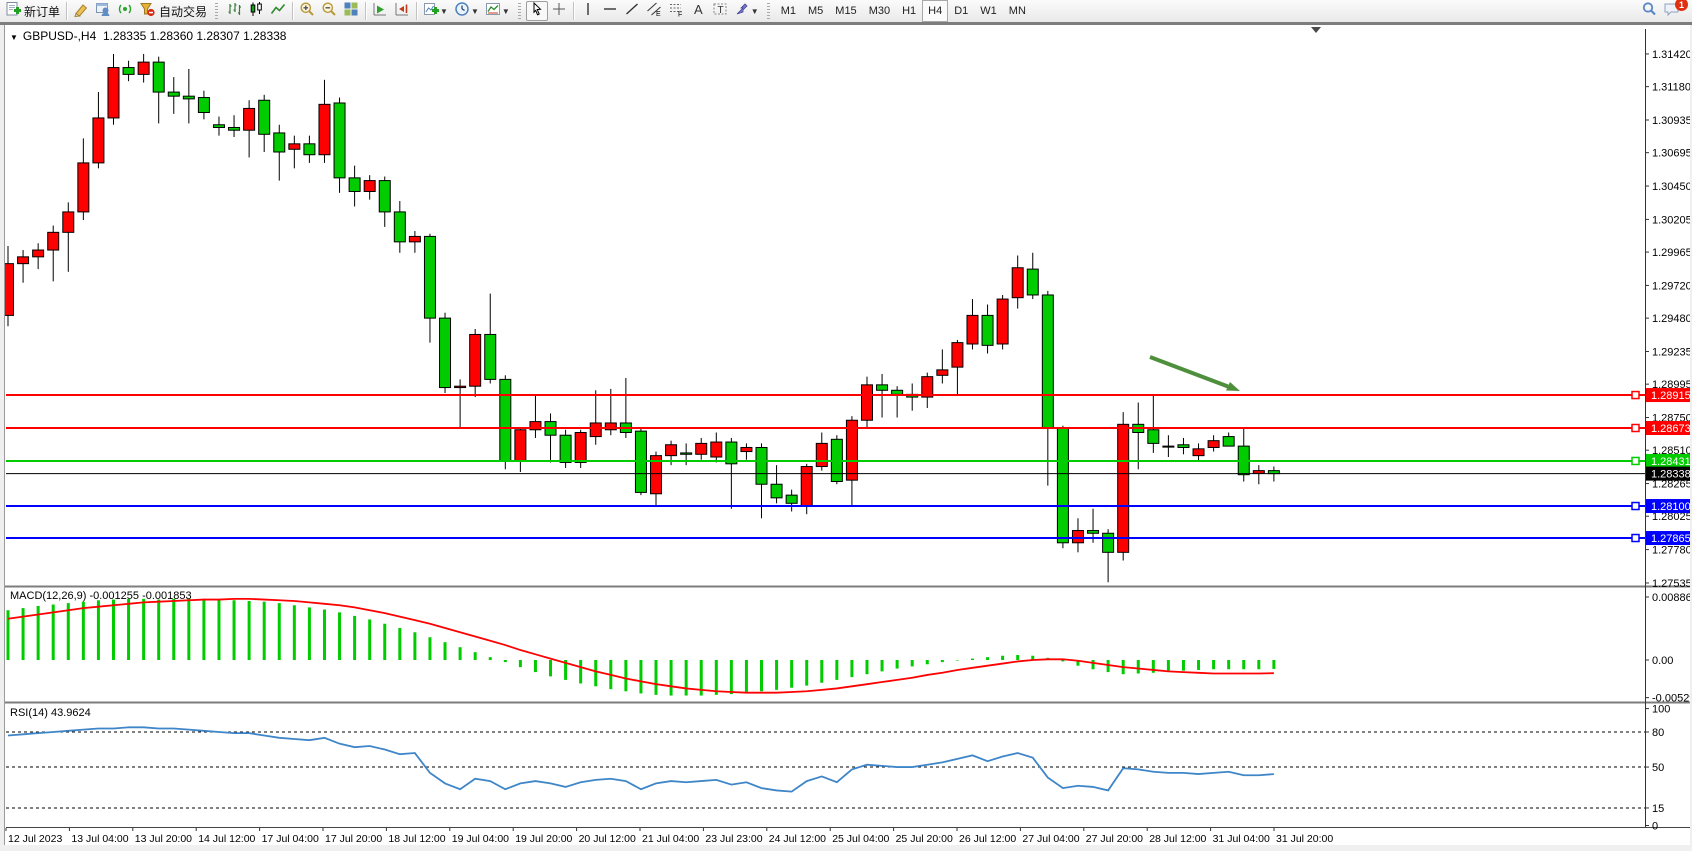  Describe the element at coordinates (961, 11) in the screenshot. I see `timeframe-D1: D1` at that location.